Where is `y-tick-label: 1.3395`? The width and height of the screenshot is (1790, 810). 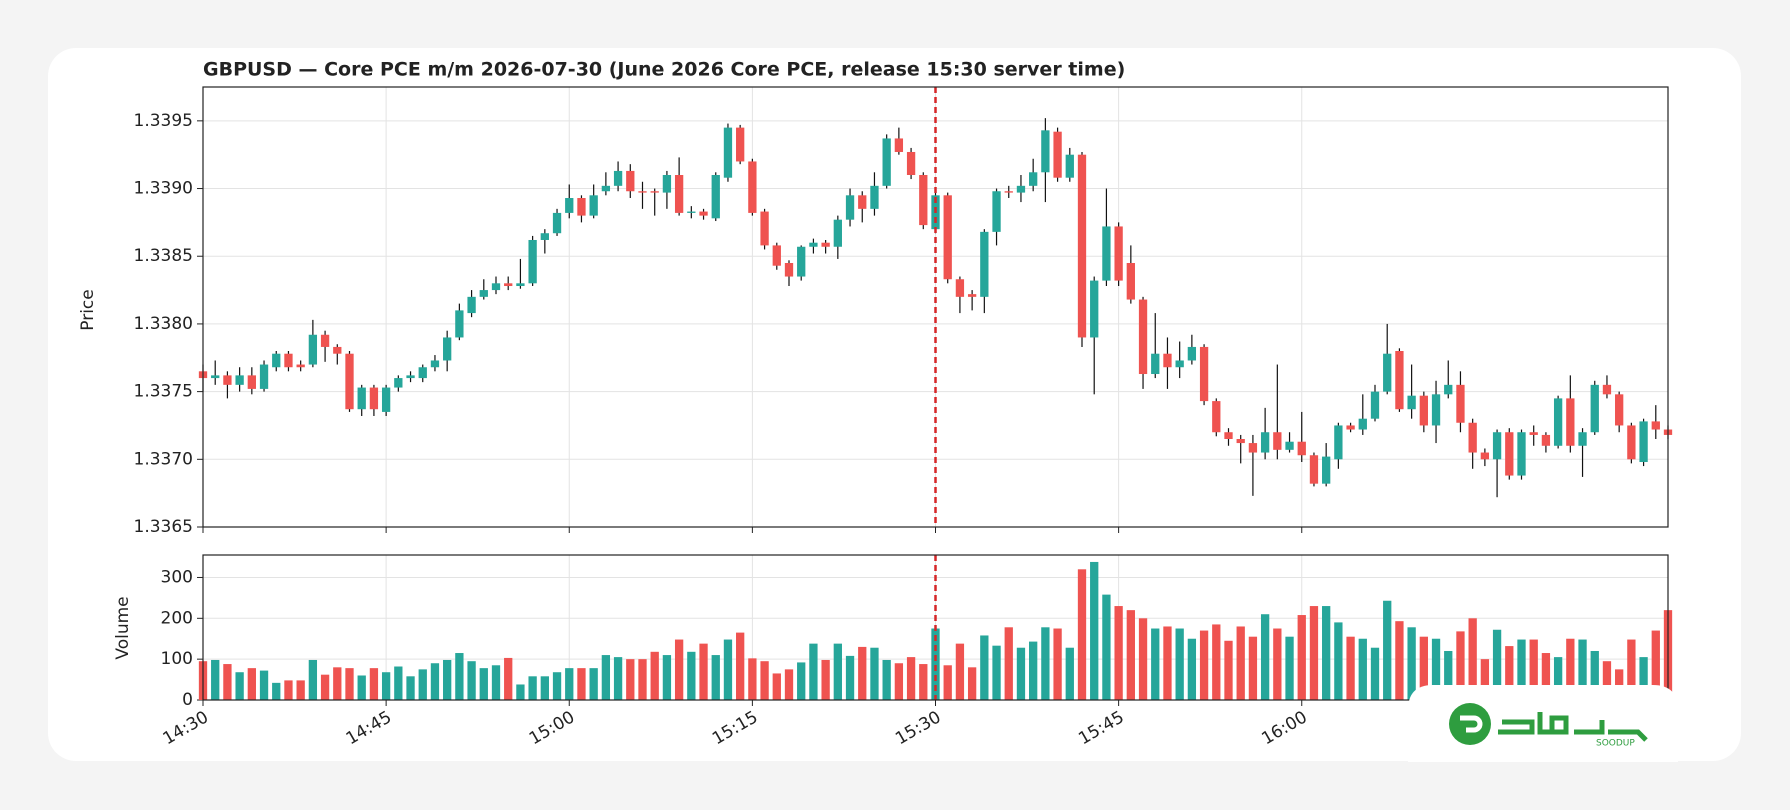
y-tick-label: 1.3395 is located at coordinates (163, 121).